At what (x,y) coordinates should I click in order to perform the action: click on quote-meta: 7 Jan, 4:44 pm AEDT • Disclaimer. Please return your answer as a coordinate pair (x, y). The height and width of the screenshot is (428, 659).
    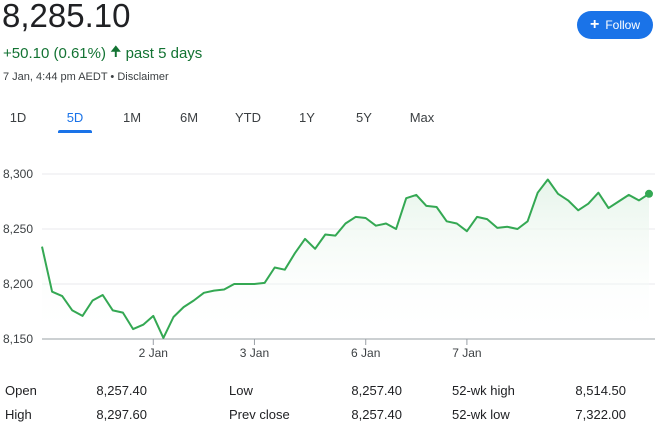
    Looking at the image, I should click on (86, 77).